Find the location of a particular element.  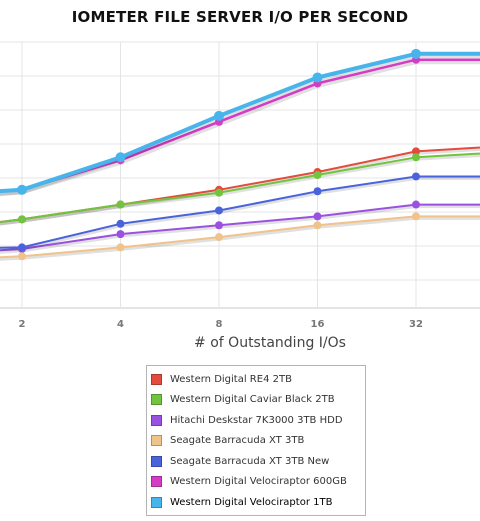

legend-label: Western Digital RE4 2TB is located at coordinates (231, 379).